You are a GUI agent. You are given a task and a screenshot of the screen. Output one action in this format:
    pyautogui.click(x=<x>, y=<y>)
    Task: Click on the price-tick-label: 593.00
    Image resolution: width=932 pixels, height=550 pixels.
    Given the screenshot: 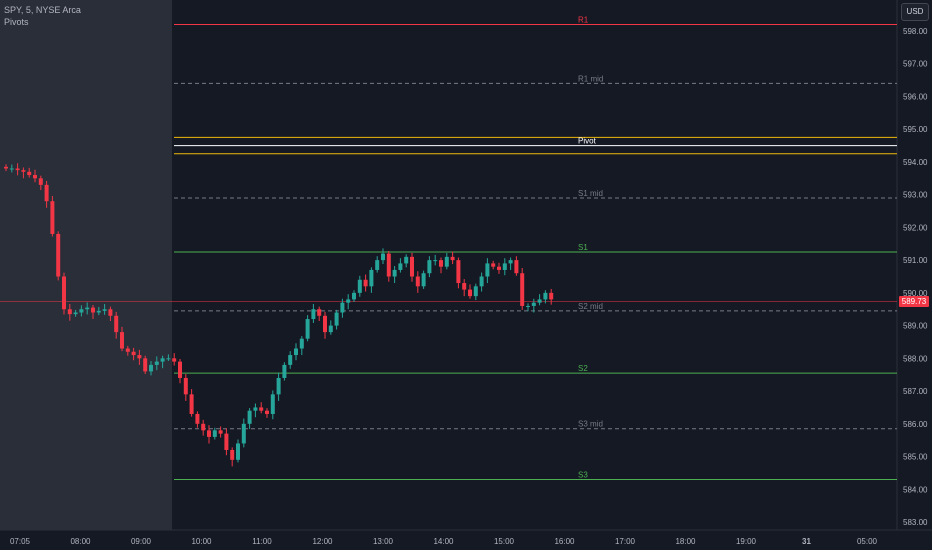 What is the action you would take?
    pyautogui.click(x=915, y=195)
    